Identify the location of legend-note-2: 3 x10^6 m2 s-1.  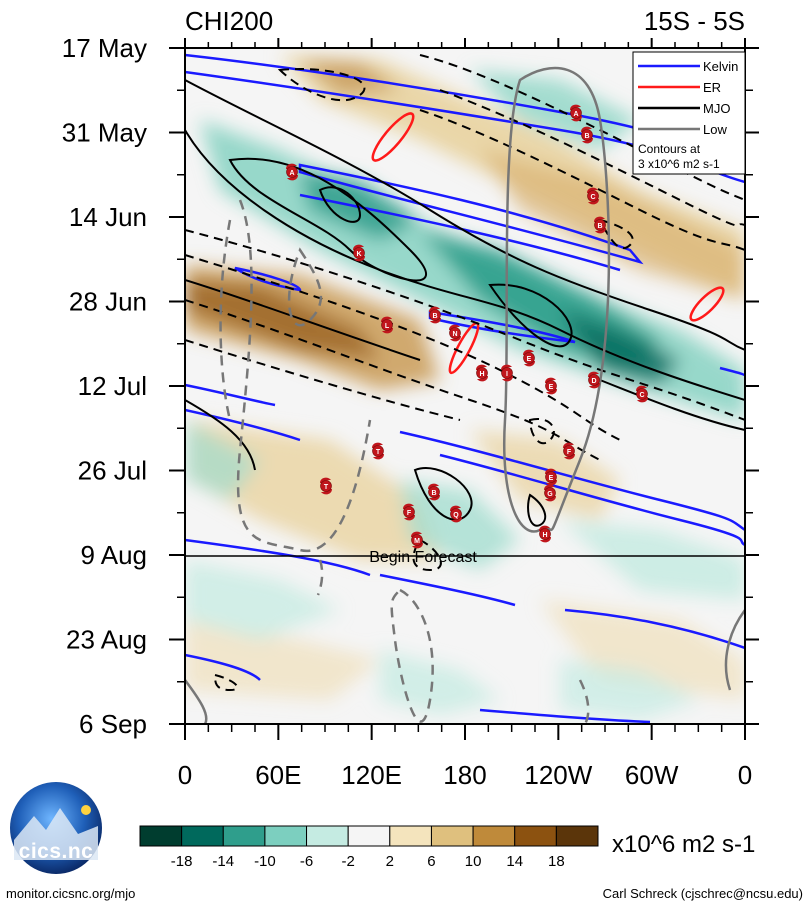
(679, 164).